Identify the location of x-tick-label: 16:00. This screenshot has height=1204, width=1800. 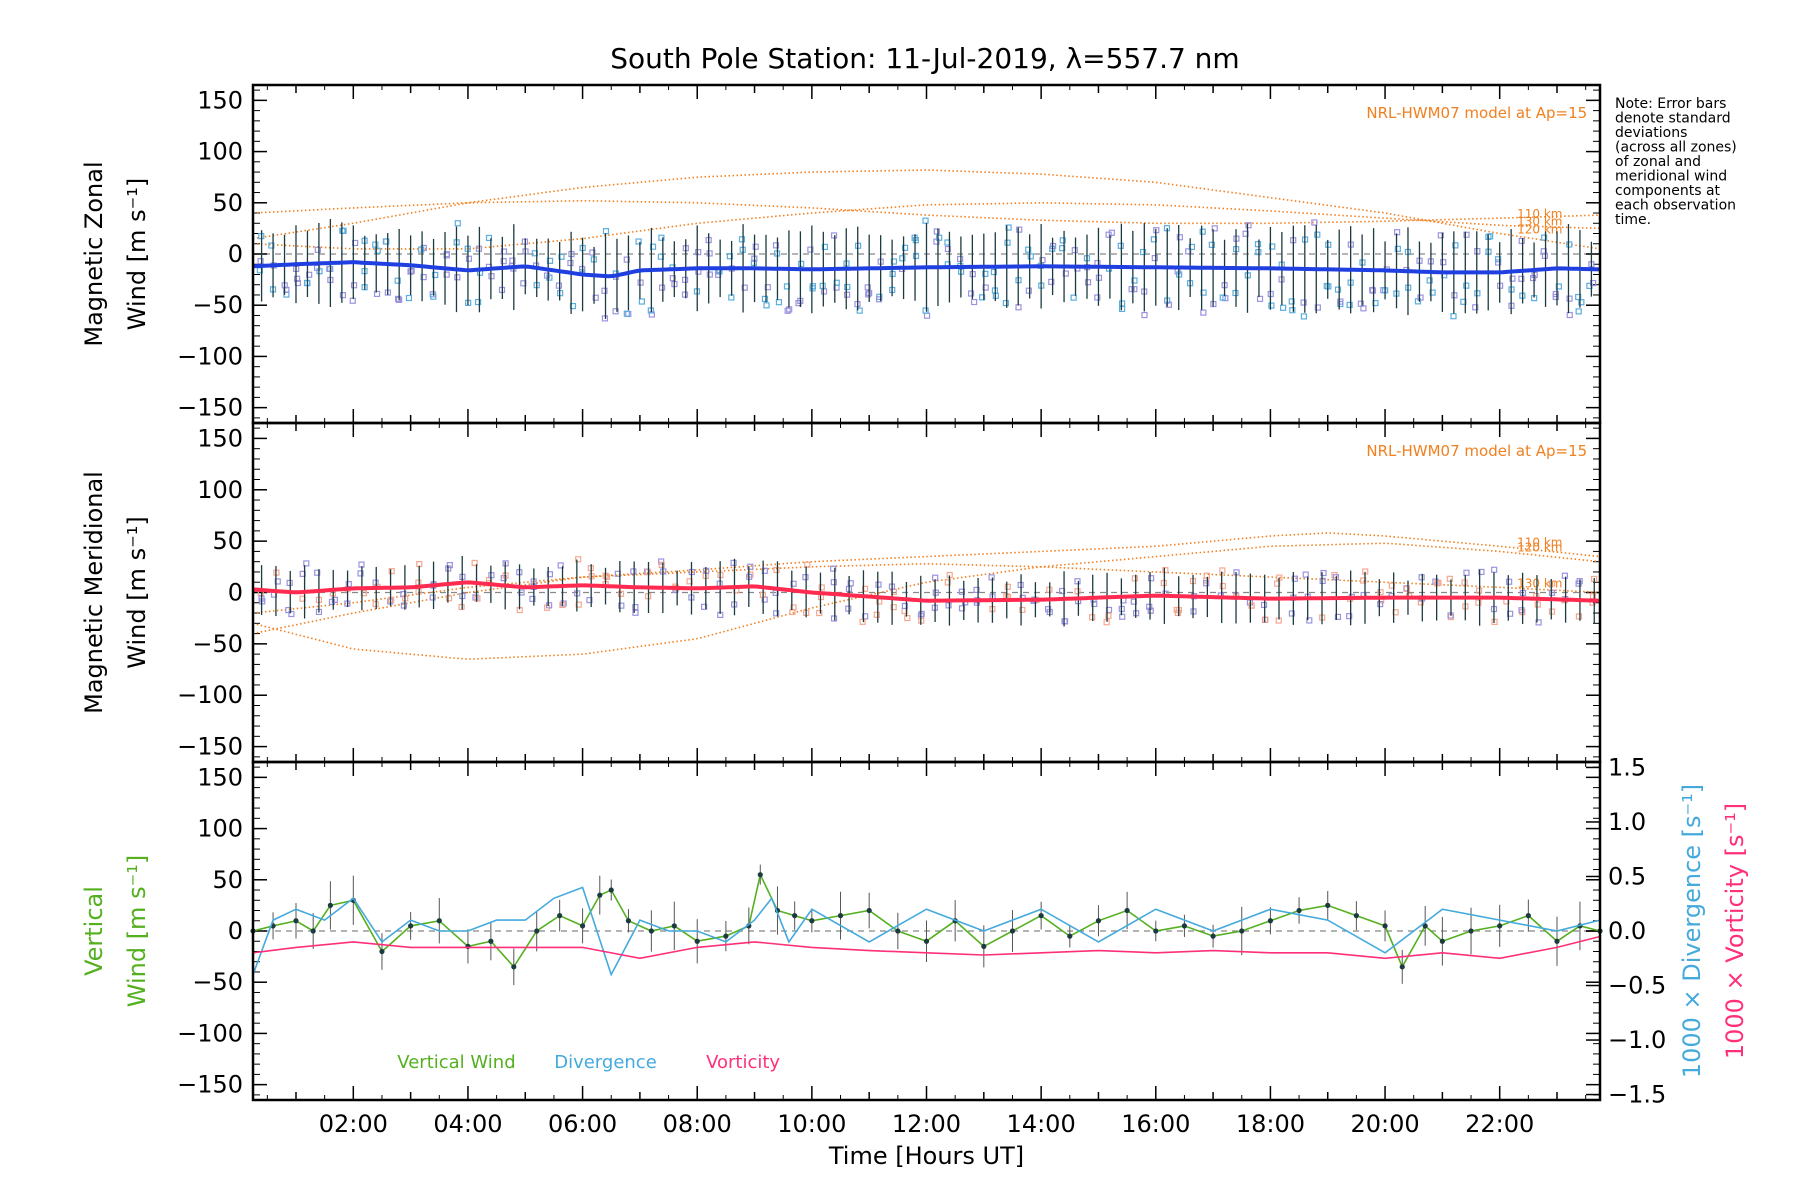
(1155, 1124).